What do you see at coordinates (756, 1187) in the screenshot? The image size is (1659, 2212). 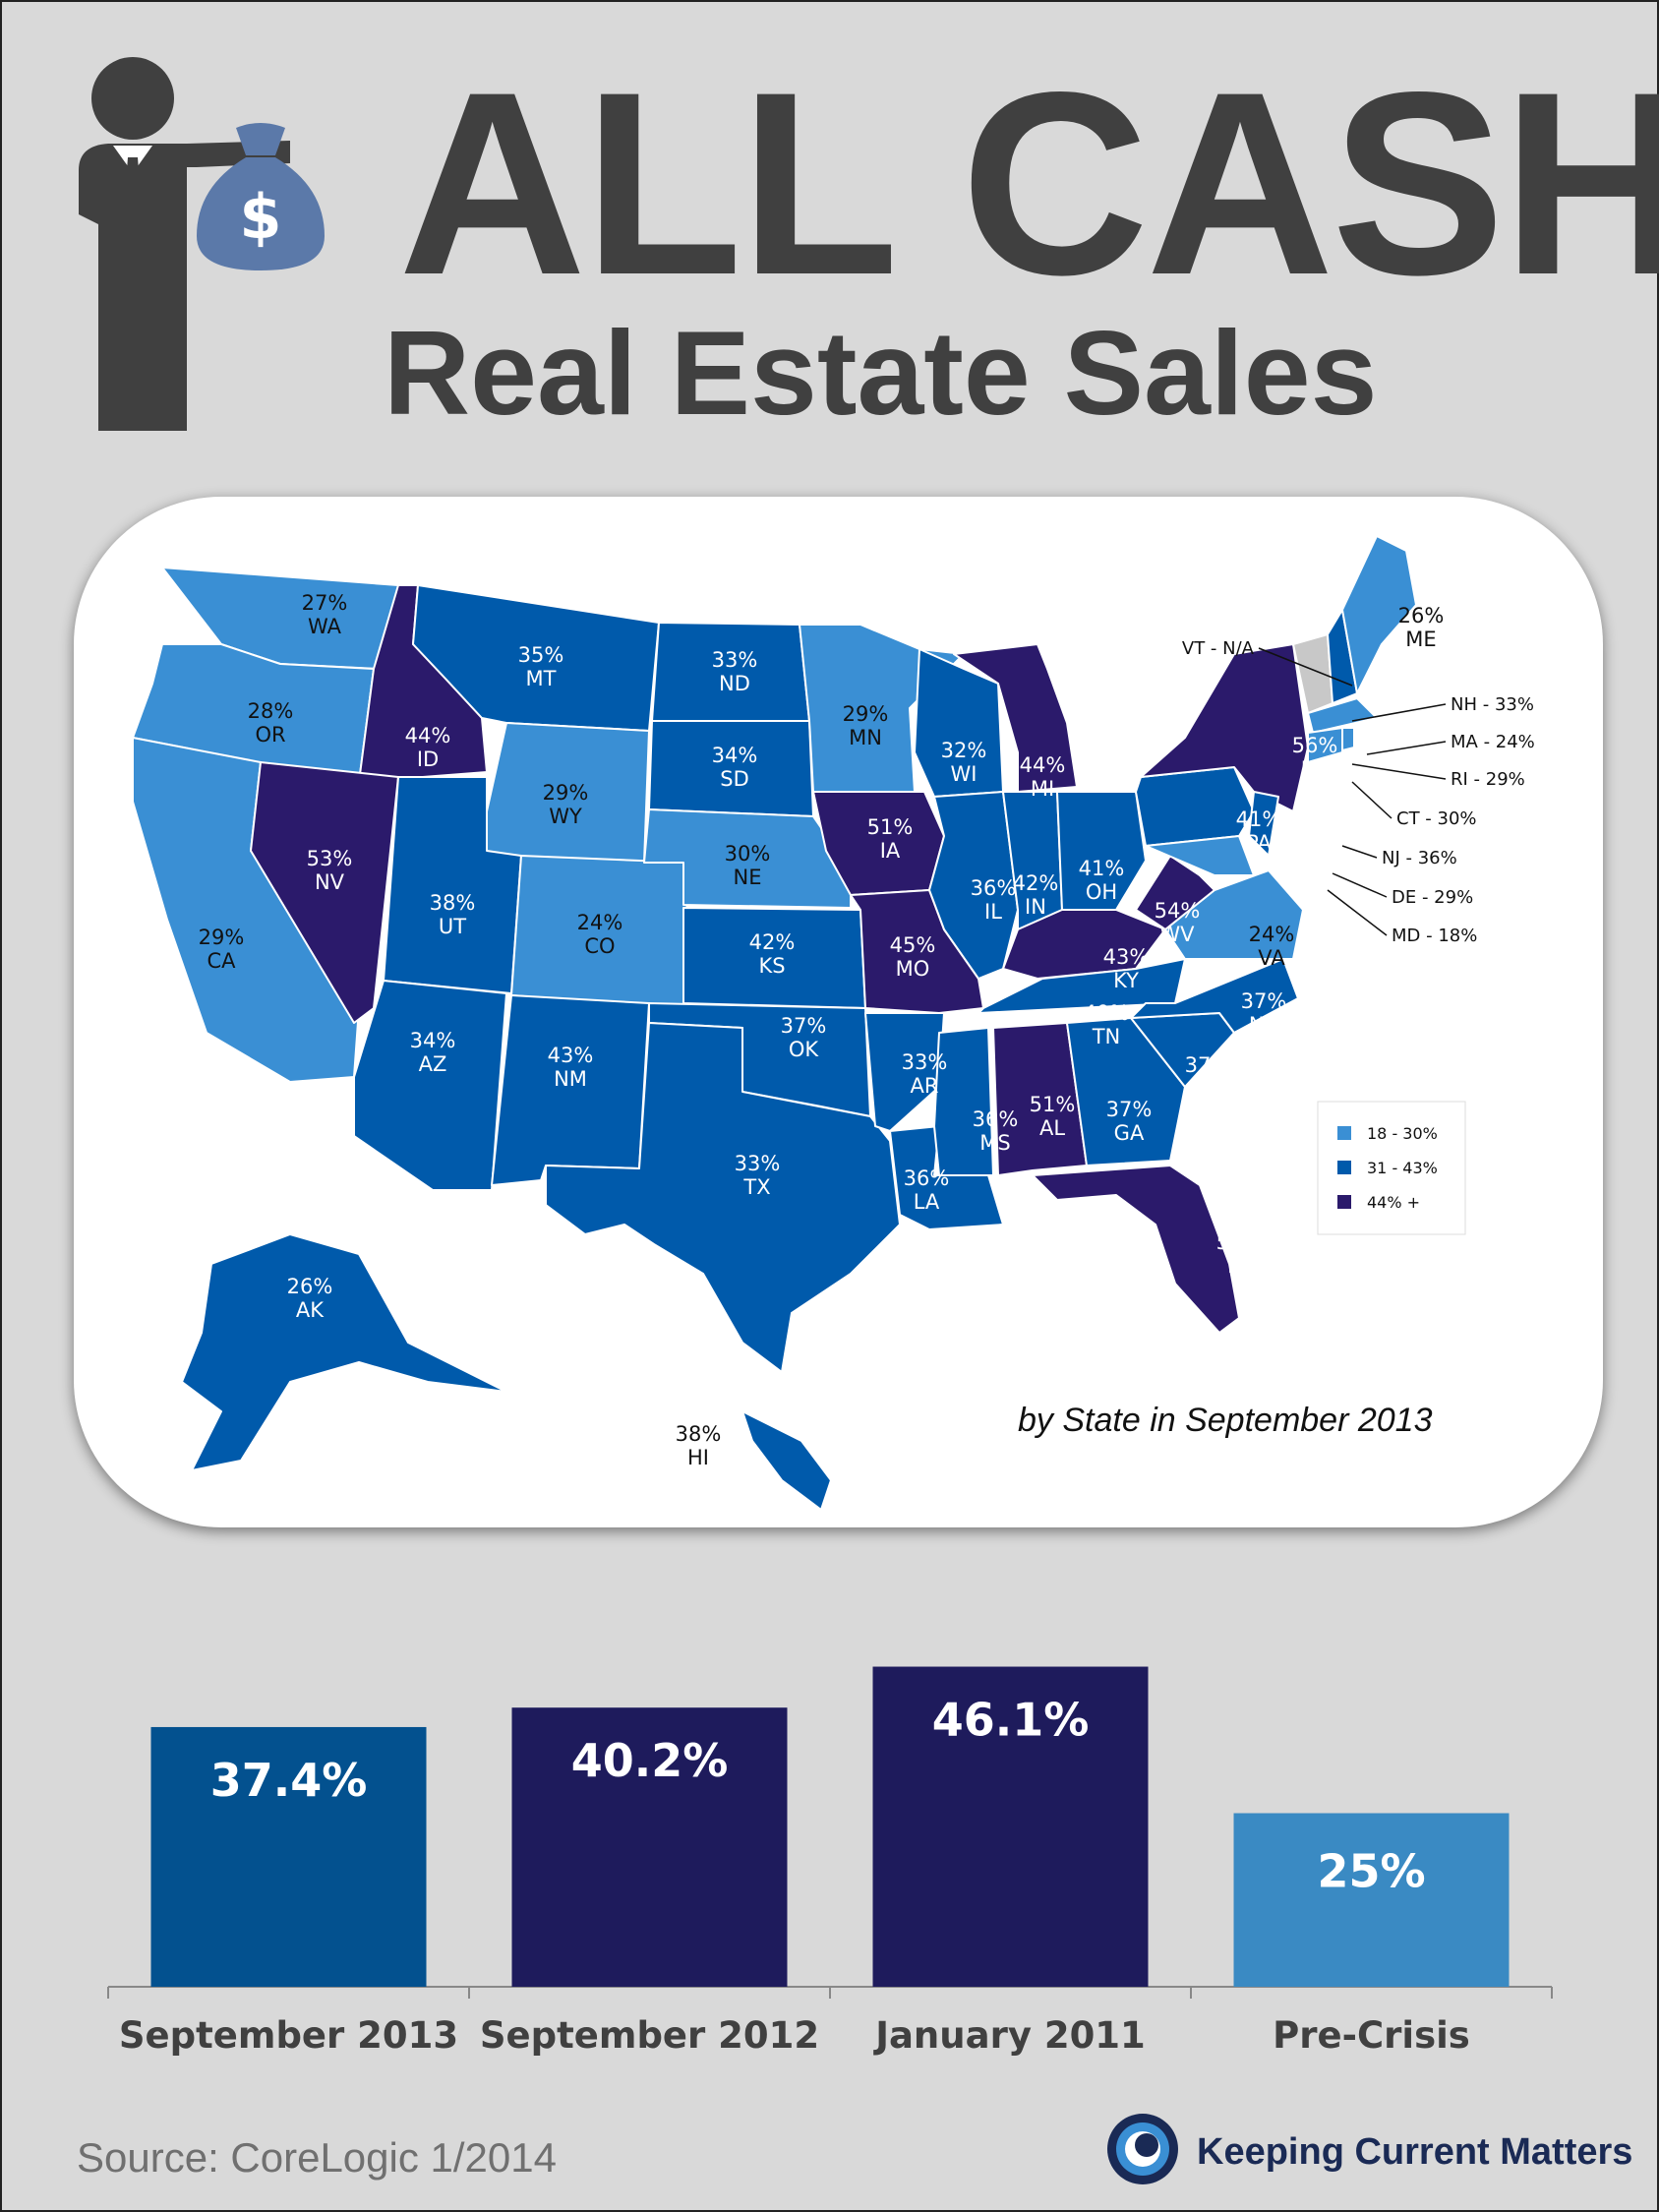 I see `state-abbr-tx: TX` at bounding box center [756, 1187].